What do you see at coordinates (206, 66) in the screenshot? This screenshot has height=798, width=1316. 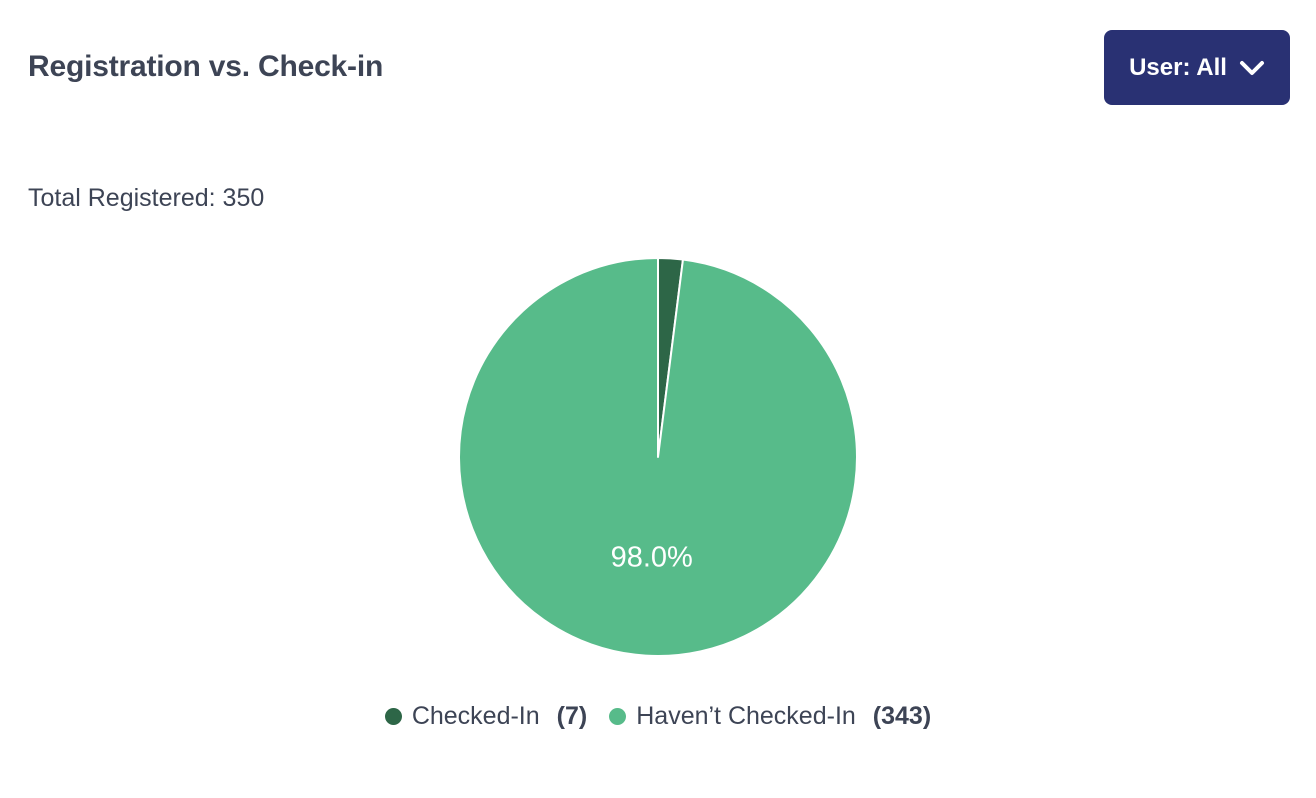 I see `page-title: Registration vs. Check-in` at bounding box center [206, 66].